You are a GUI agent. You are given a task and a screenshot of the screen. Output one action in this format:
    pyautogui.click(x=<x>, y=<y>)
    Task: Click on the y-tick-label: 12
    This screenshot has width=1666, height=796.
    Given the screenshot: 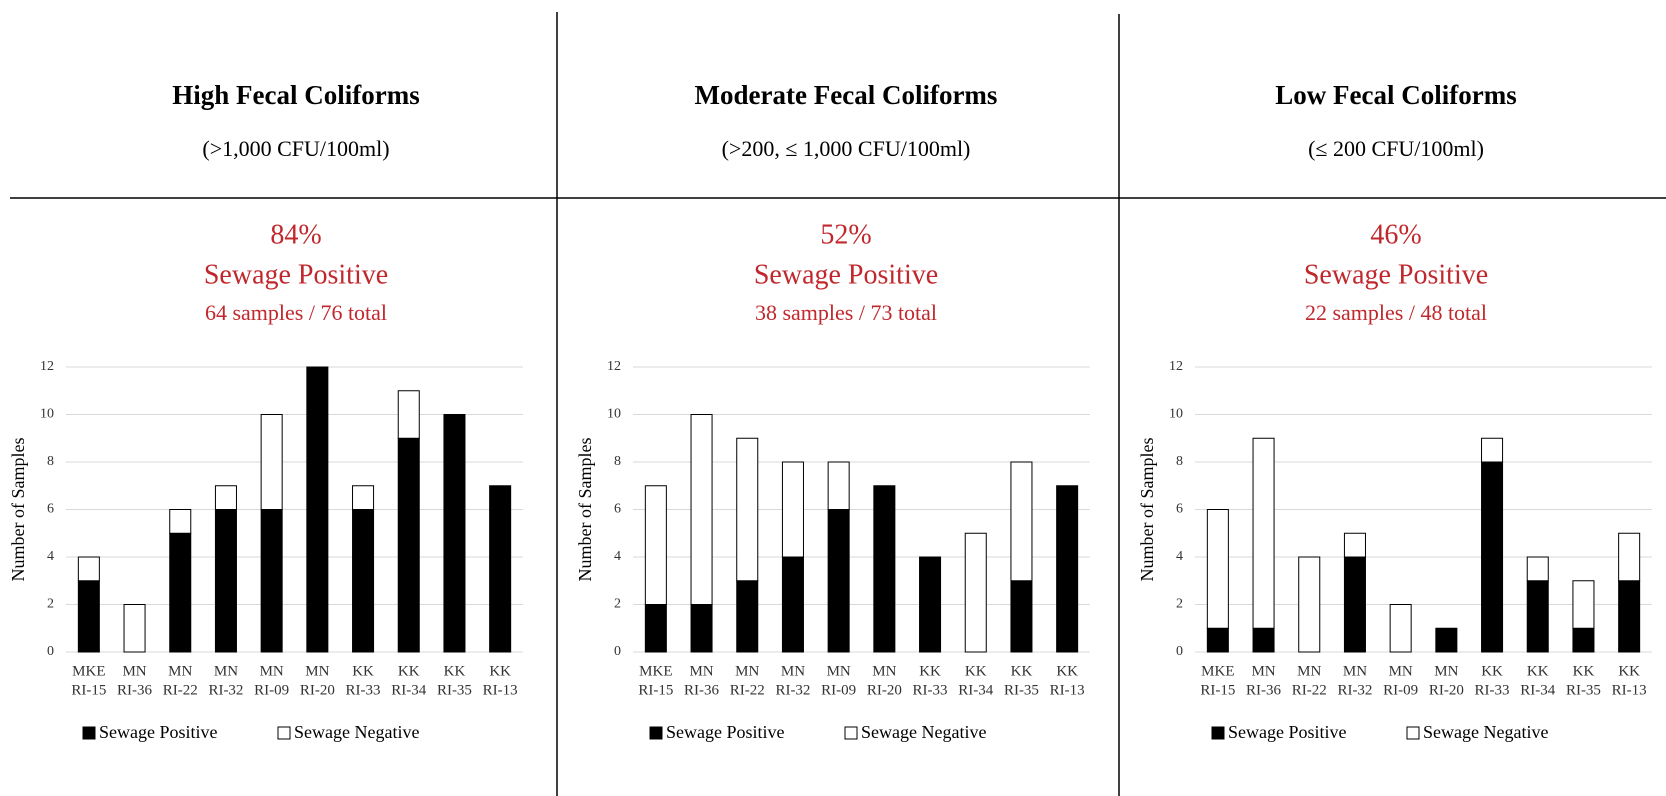 What is the action you would take?
    pyautogui.click(x=47, y=366)
    